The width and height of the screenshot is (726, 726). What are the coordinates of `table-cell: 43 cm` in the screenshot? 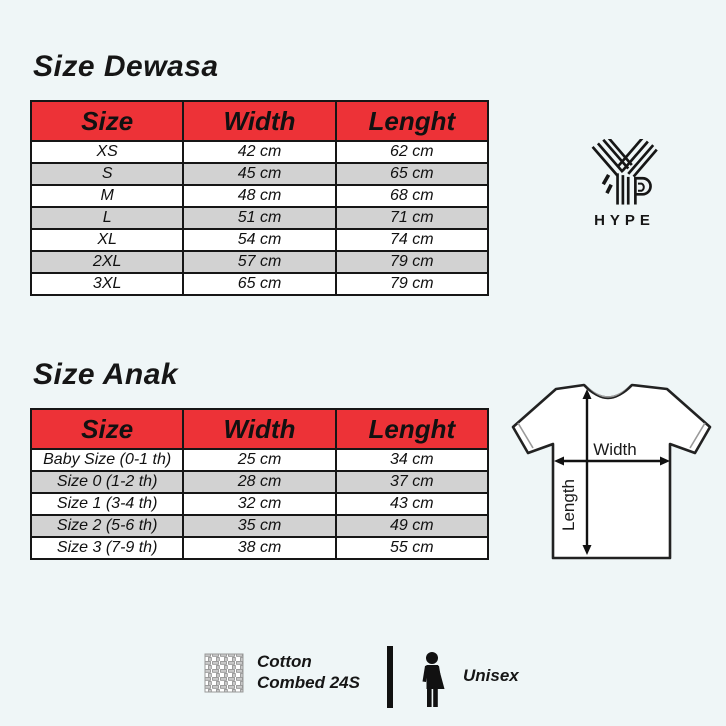 It's located at (412, 504).